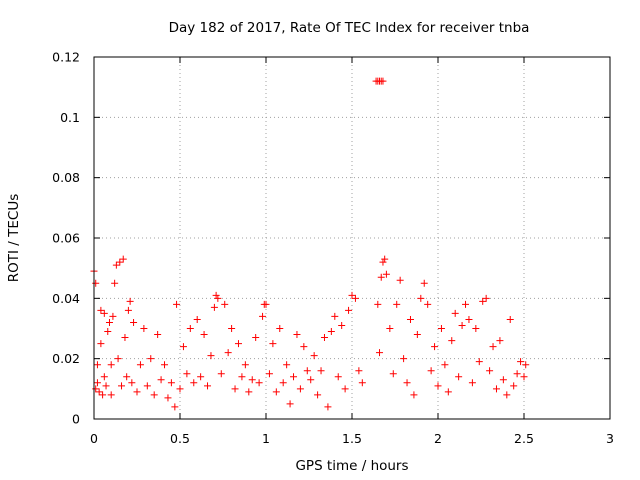 The image size is (640, 480). Describe the element at coordinates (266, 438) in the screenshot. I see `x-tick-label: 1` at that location.